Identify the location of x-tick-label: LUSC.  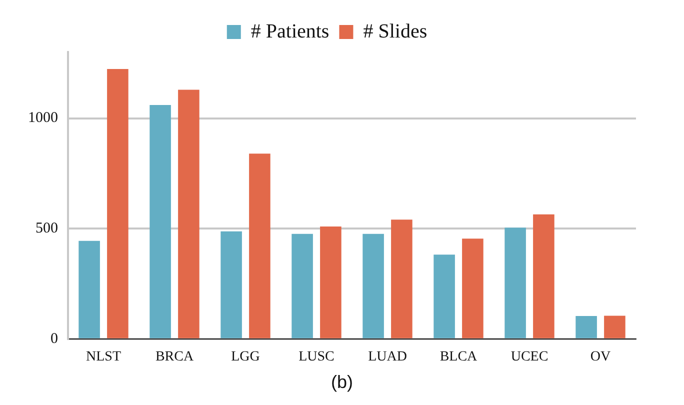
(316, 356).